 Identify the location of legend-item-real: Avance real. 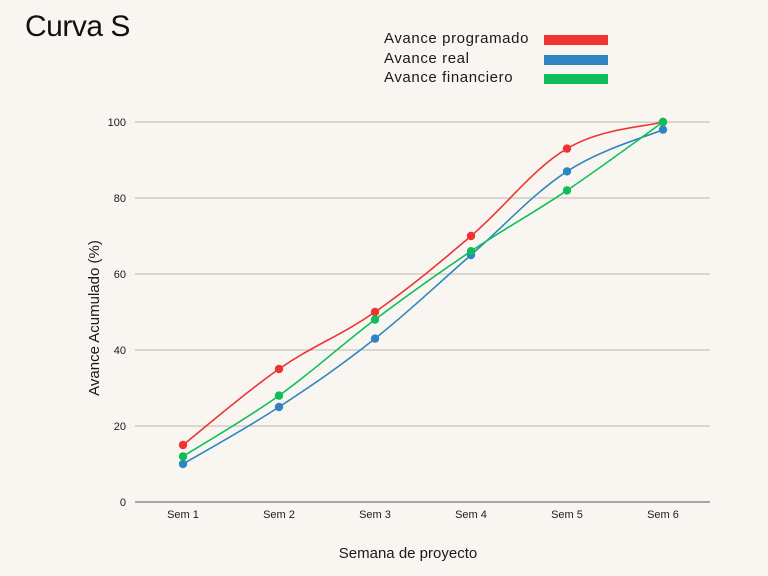
(499, 60).